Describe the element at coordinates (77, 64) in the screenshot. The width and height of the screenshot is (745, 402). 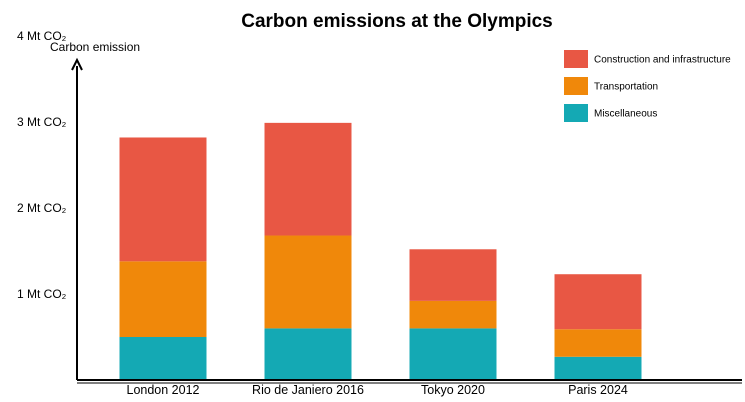
I see `y-axis-arrow-icon` at that location.